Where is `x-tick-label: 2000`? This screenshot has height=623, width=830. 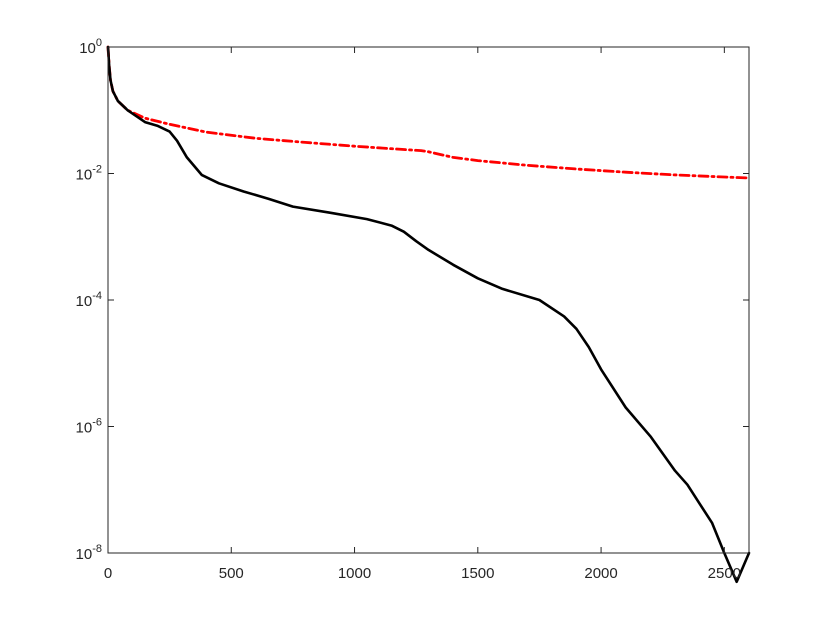
x-tick-label: 2000 is located at coordinates (600, 573).